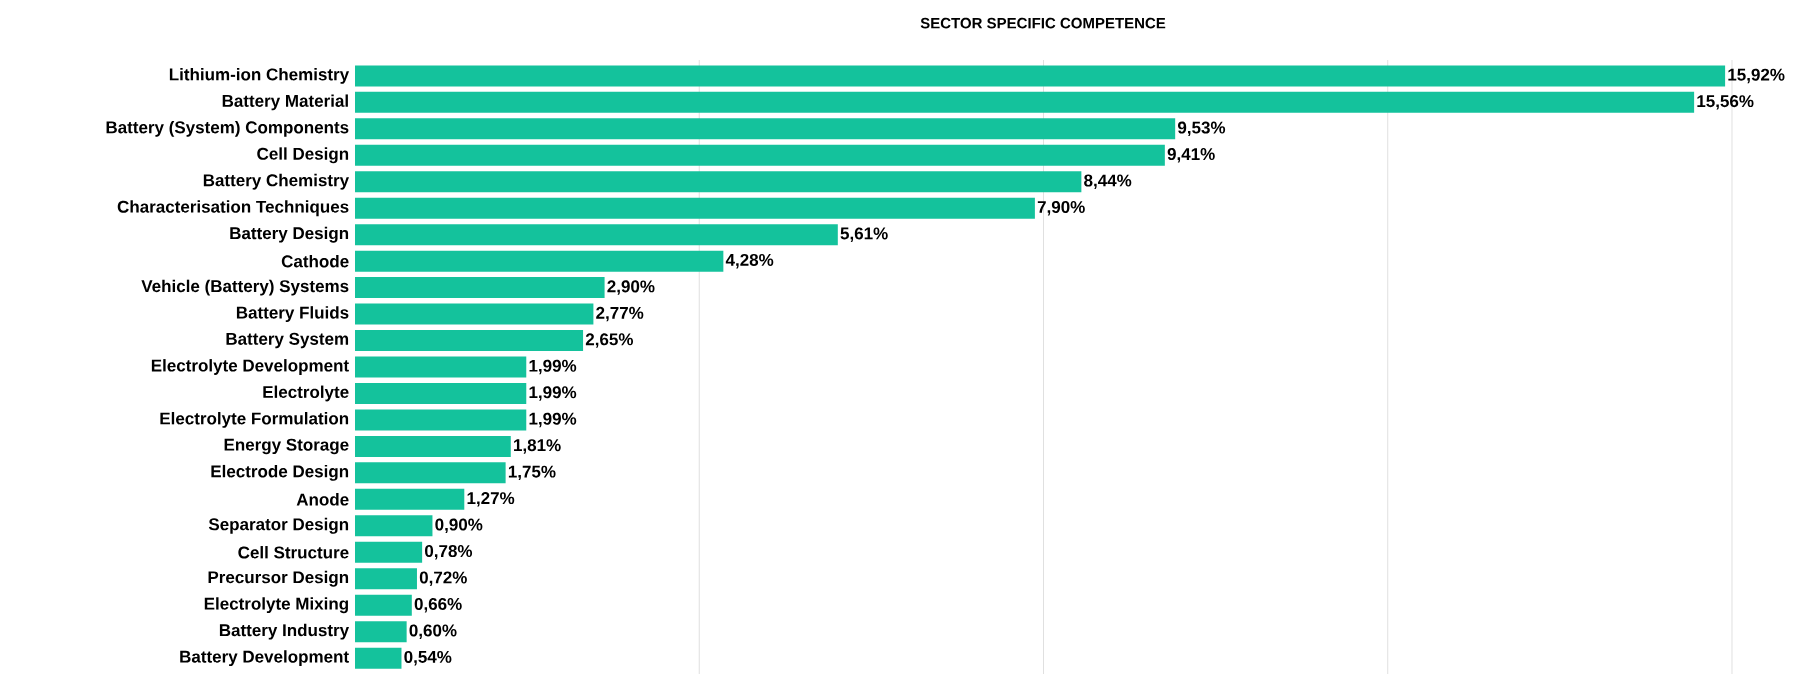 Image resolution: width=1814 pixels, height=678 pixels. I want to click on data-label: 0,54%, so click(428, 658).